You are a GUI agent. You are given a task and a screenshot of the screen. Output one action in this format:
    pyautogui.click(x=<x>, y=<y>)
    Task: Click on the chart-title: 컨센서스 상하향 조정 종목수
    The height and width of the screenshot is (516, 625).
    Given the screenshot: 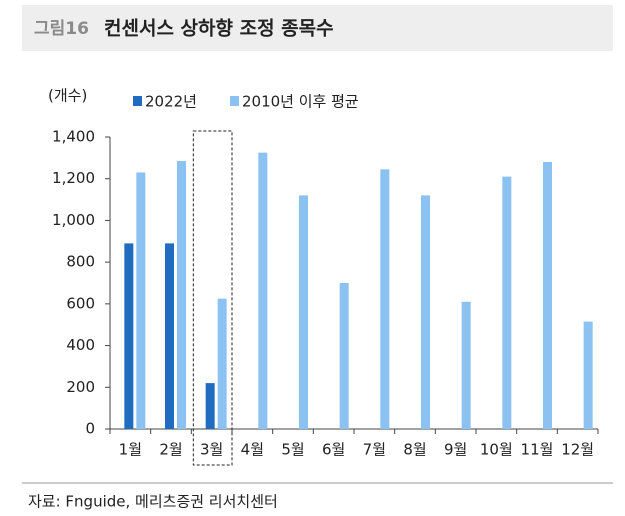 What is the action you would take?
    pyautogui.click(x=219, y=29)
    